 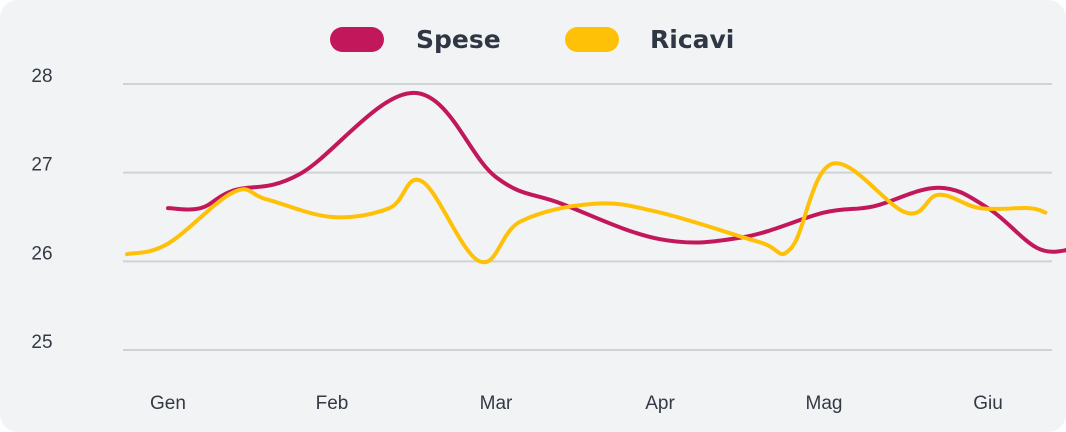 What do you see at coordinates (592, 39) in the screenshot?
I see `legend-swatch-ricavi` at bounding box center [592, 39].